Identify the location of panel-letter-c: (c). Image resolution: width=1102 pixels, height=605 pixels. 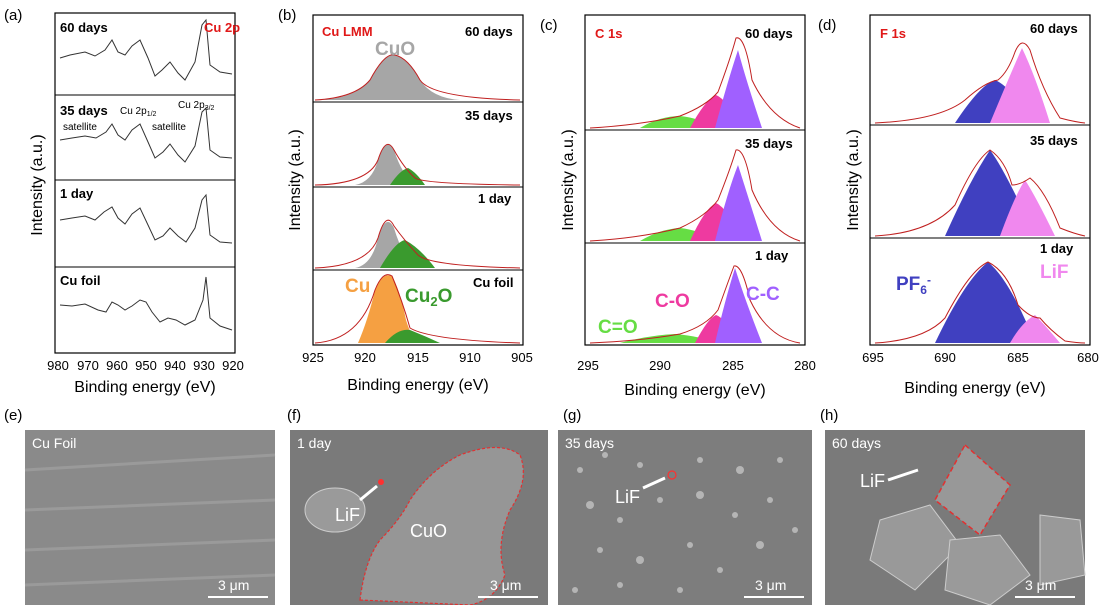
(549, 25).